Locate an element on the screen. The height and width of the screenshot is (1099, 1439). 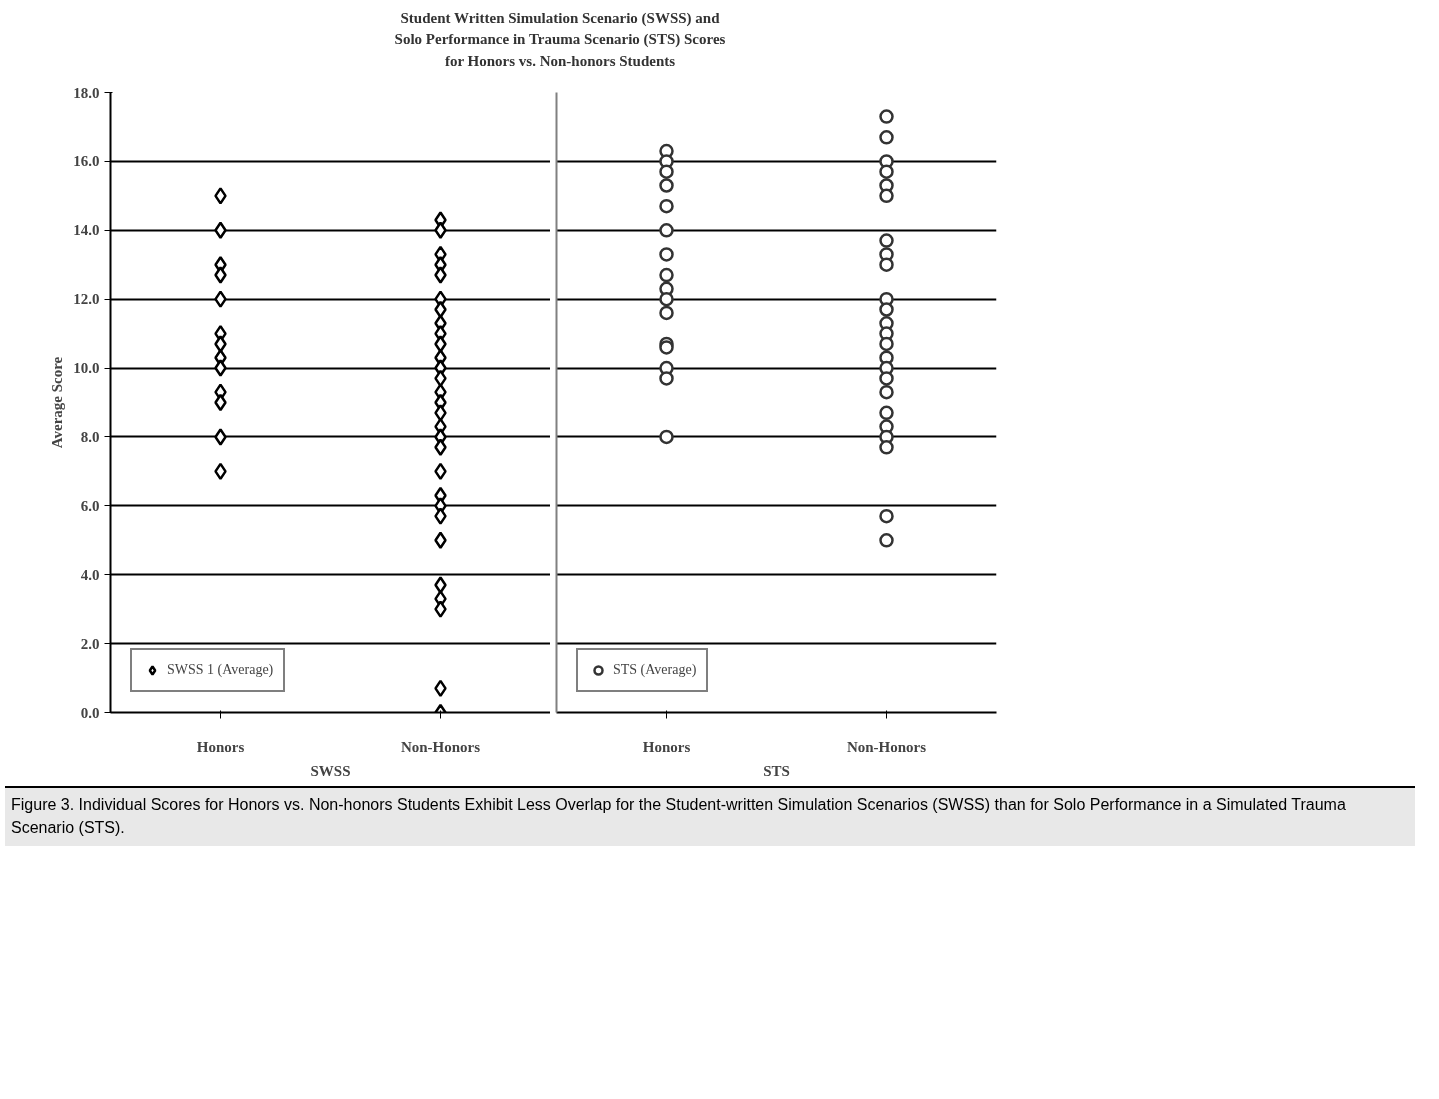
y-tick-label: 8.0 is located at coordinates (90, 437).